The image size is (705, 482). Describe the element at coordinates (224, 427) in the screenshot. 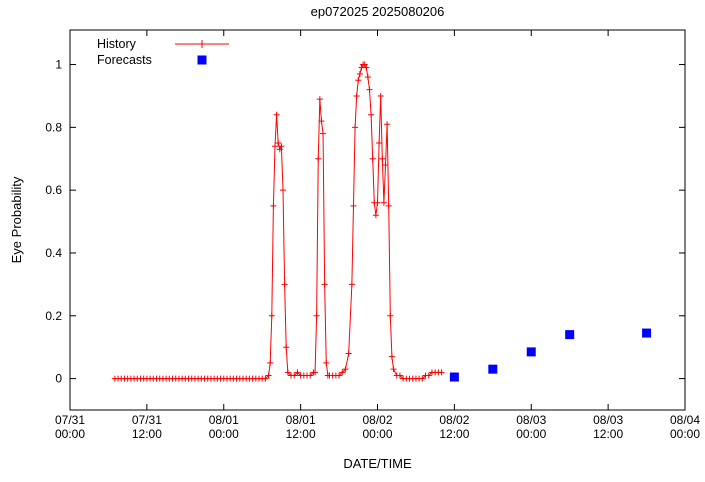

I see `x-tick-label: 08/01 00:00` at that location.